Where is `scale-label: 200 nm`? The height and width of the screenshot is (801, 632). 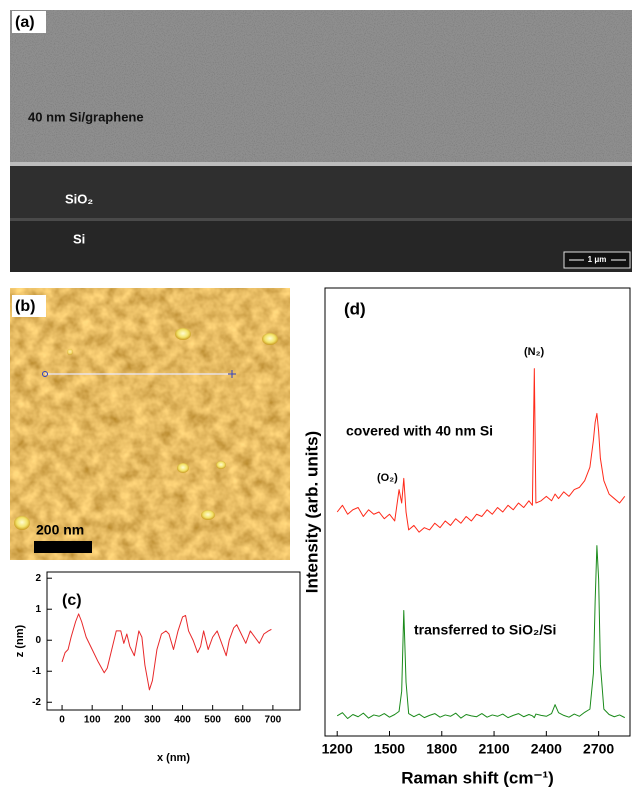 scale-label: 200 nm is located at coordinates (60, 530).